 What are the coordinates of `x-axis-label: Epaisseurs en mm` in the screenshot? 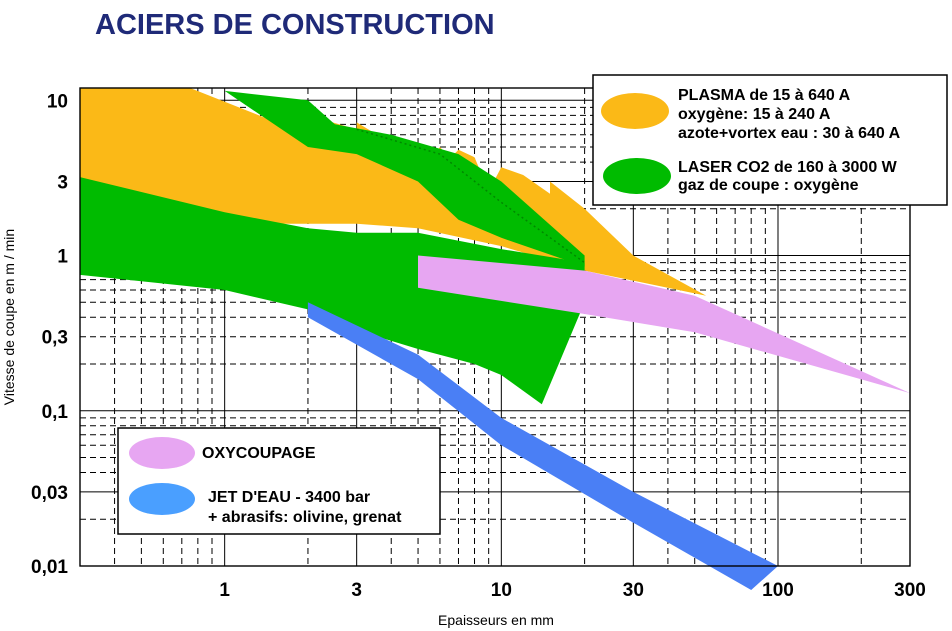 It's located at (496, 620).